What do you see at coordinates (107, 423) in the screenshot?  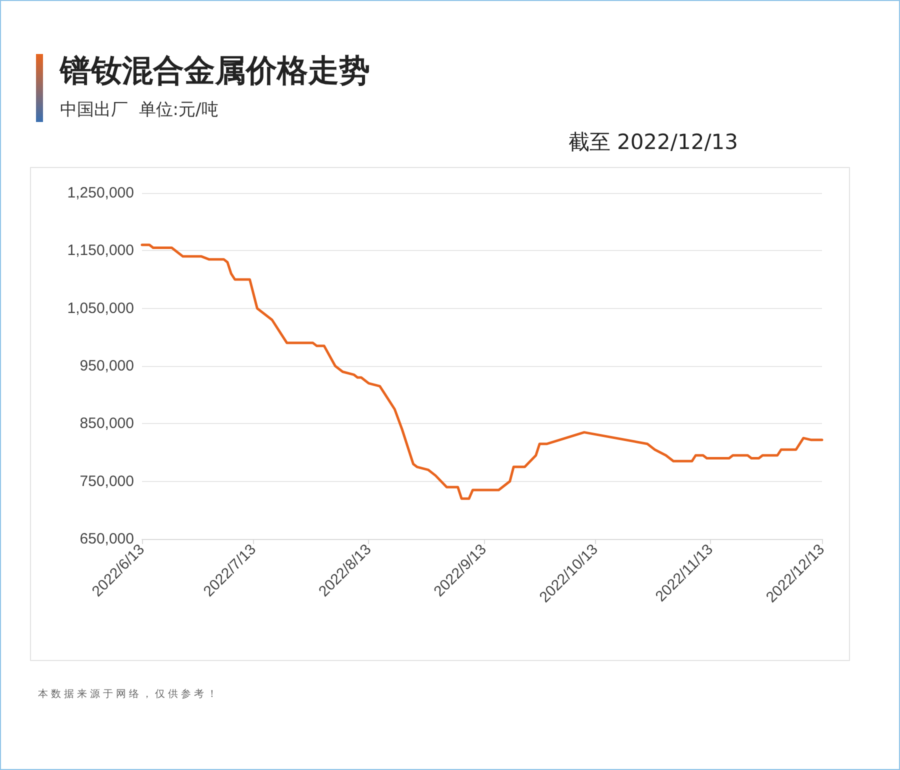 I see `y-tick-label: 850,000` at bounding box center [107, 423].